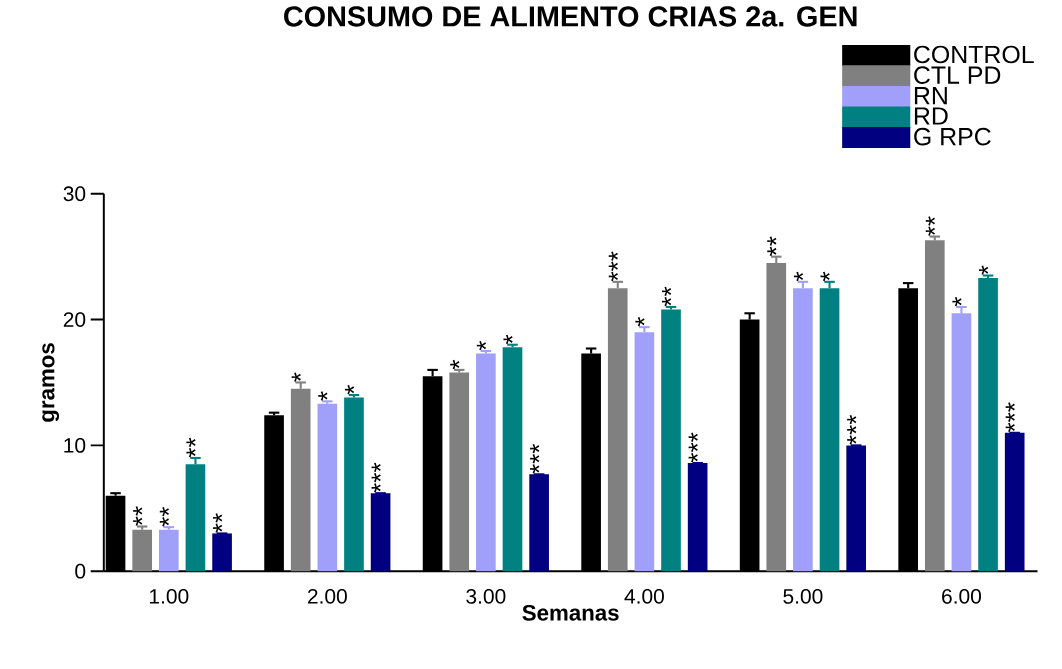 The height and width of the screenshot is (669, 1062). What do you see at coordinates (75, 445) in the screenshot?
I see `y-tick-label: 10` at bounding box center [75, 445].